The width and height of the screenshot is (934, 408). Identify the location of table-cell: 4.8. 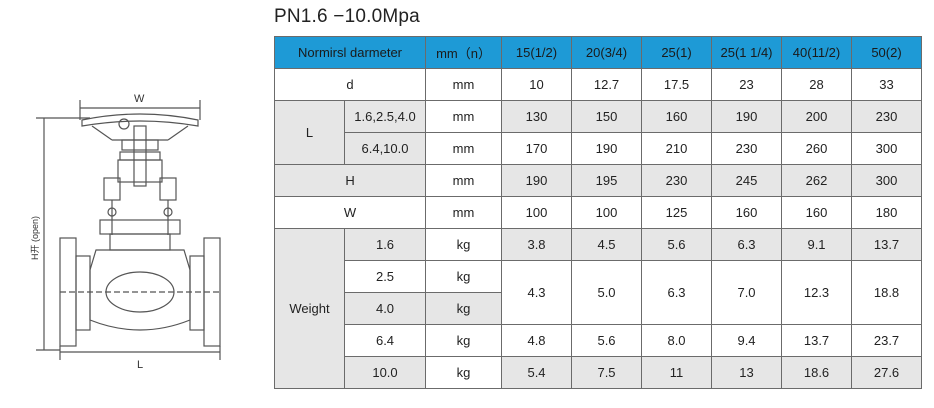
(537, 340).